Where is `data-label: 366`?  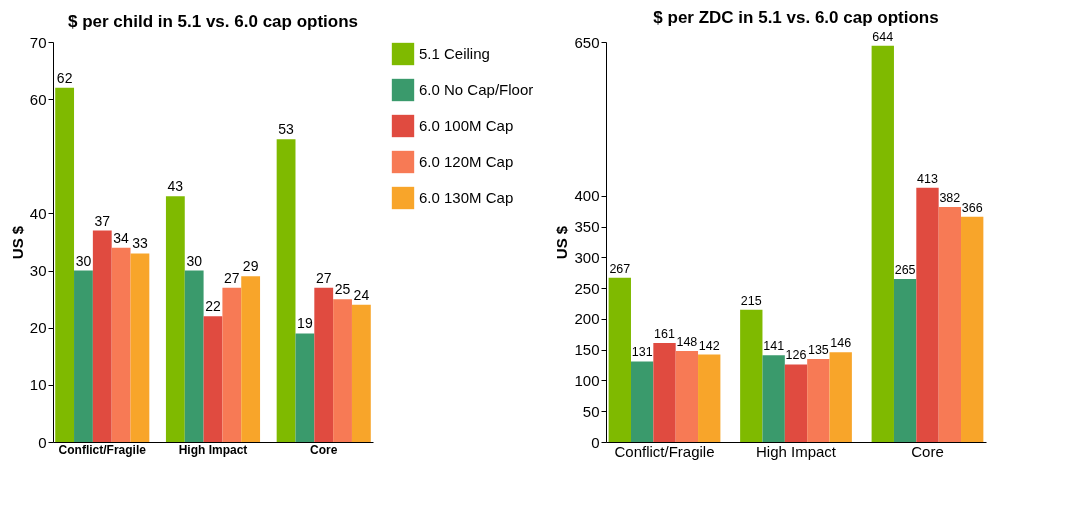 data-label: 366 is located at coordinates (972, 207).